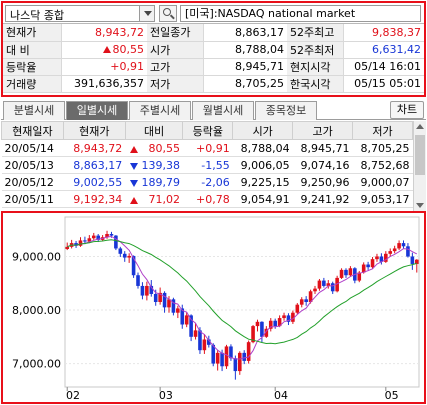 This screenshot has height=405, width=427. What do you see at coordinates (154, 130) in the screenshot?
I see `column-header: 대비` at bounding box center [154, 130].